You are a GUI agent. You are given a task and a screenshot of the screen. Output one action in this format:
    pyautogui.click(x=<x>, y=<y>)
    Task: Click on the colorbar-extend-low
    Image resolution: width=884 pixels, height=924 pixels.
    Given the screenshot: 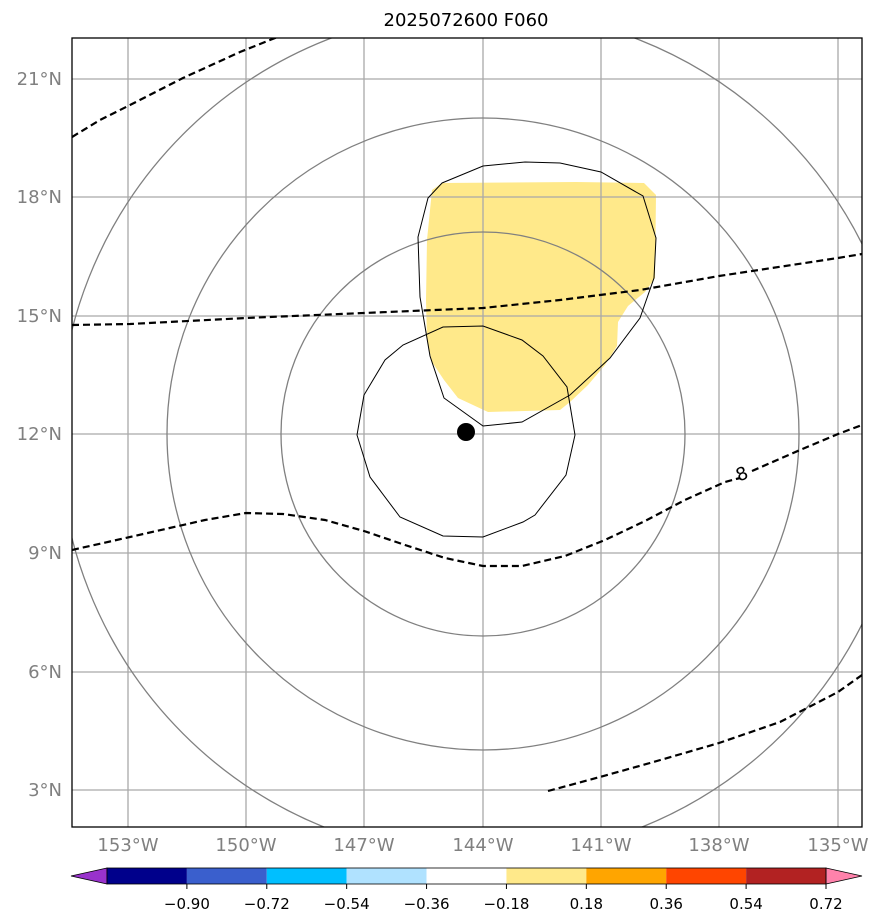 What is the action you would take?
    pyautogui.click(x=89, y=876)
    